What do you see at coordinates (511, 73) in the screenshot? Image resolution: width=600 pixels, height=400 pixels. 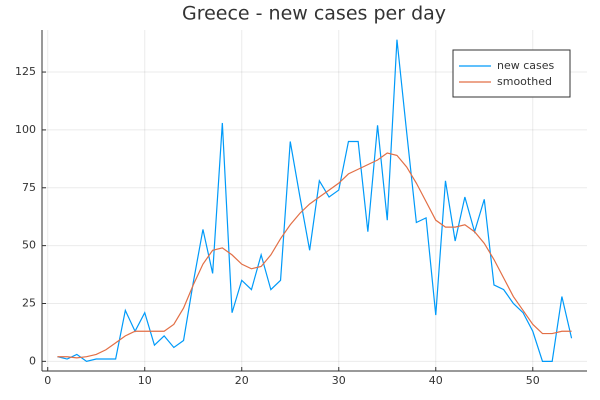 I see `legend-box` at bounding box center [511, 73].